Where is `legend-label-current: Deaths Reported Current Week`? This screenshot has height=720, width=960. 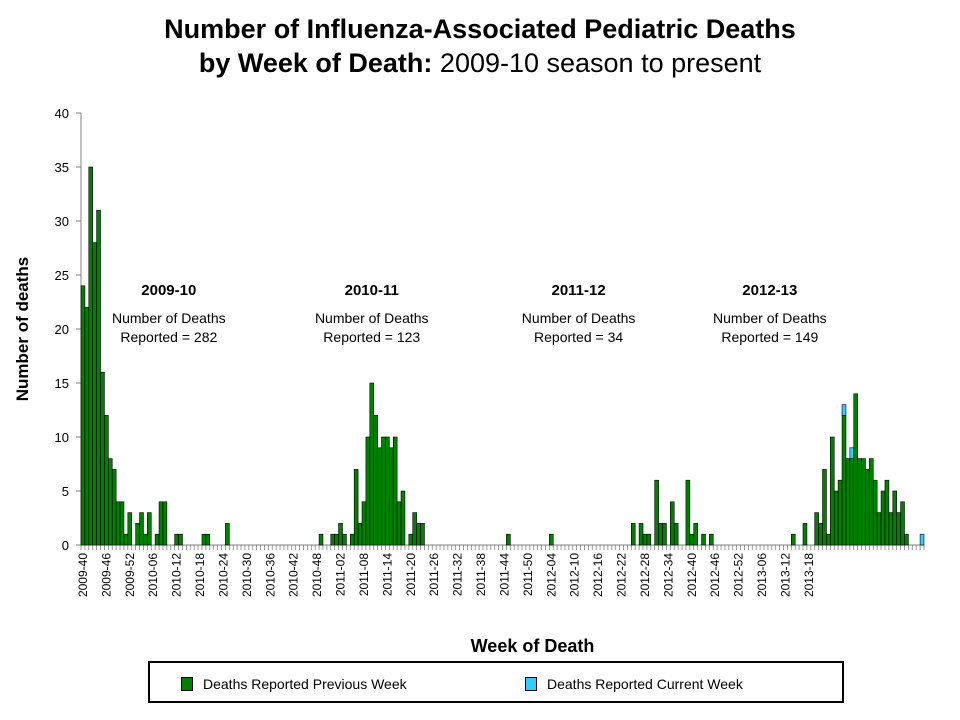
legend-label-current: Deaths Reported Current Week is located at coordinates (645, 684).